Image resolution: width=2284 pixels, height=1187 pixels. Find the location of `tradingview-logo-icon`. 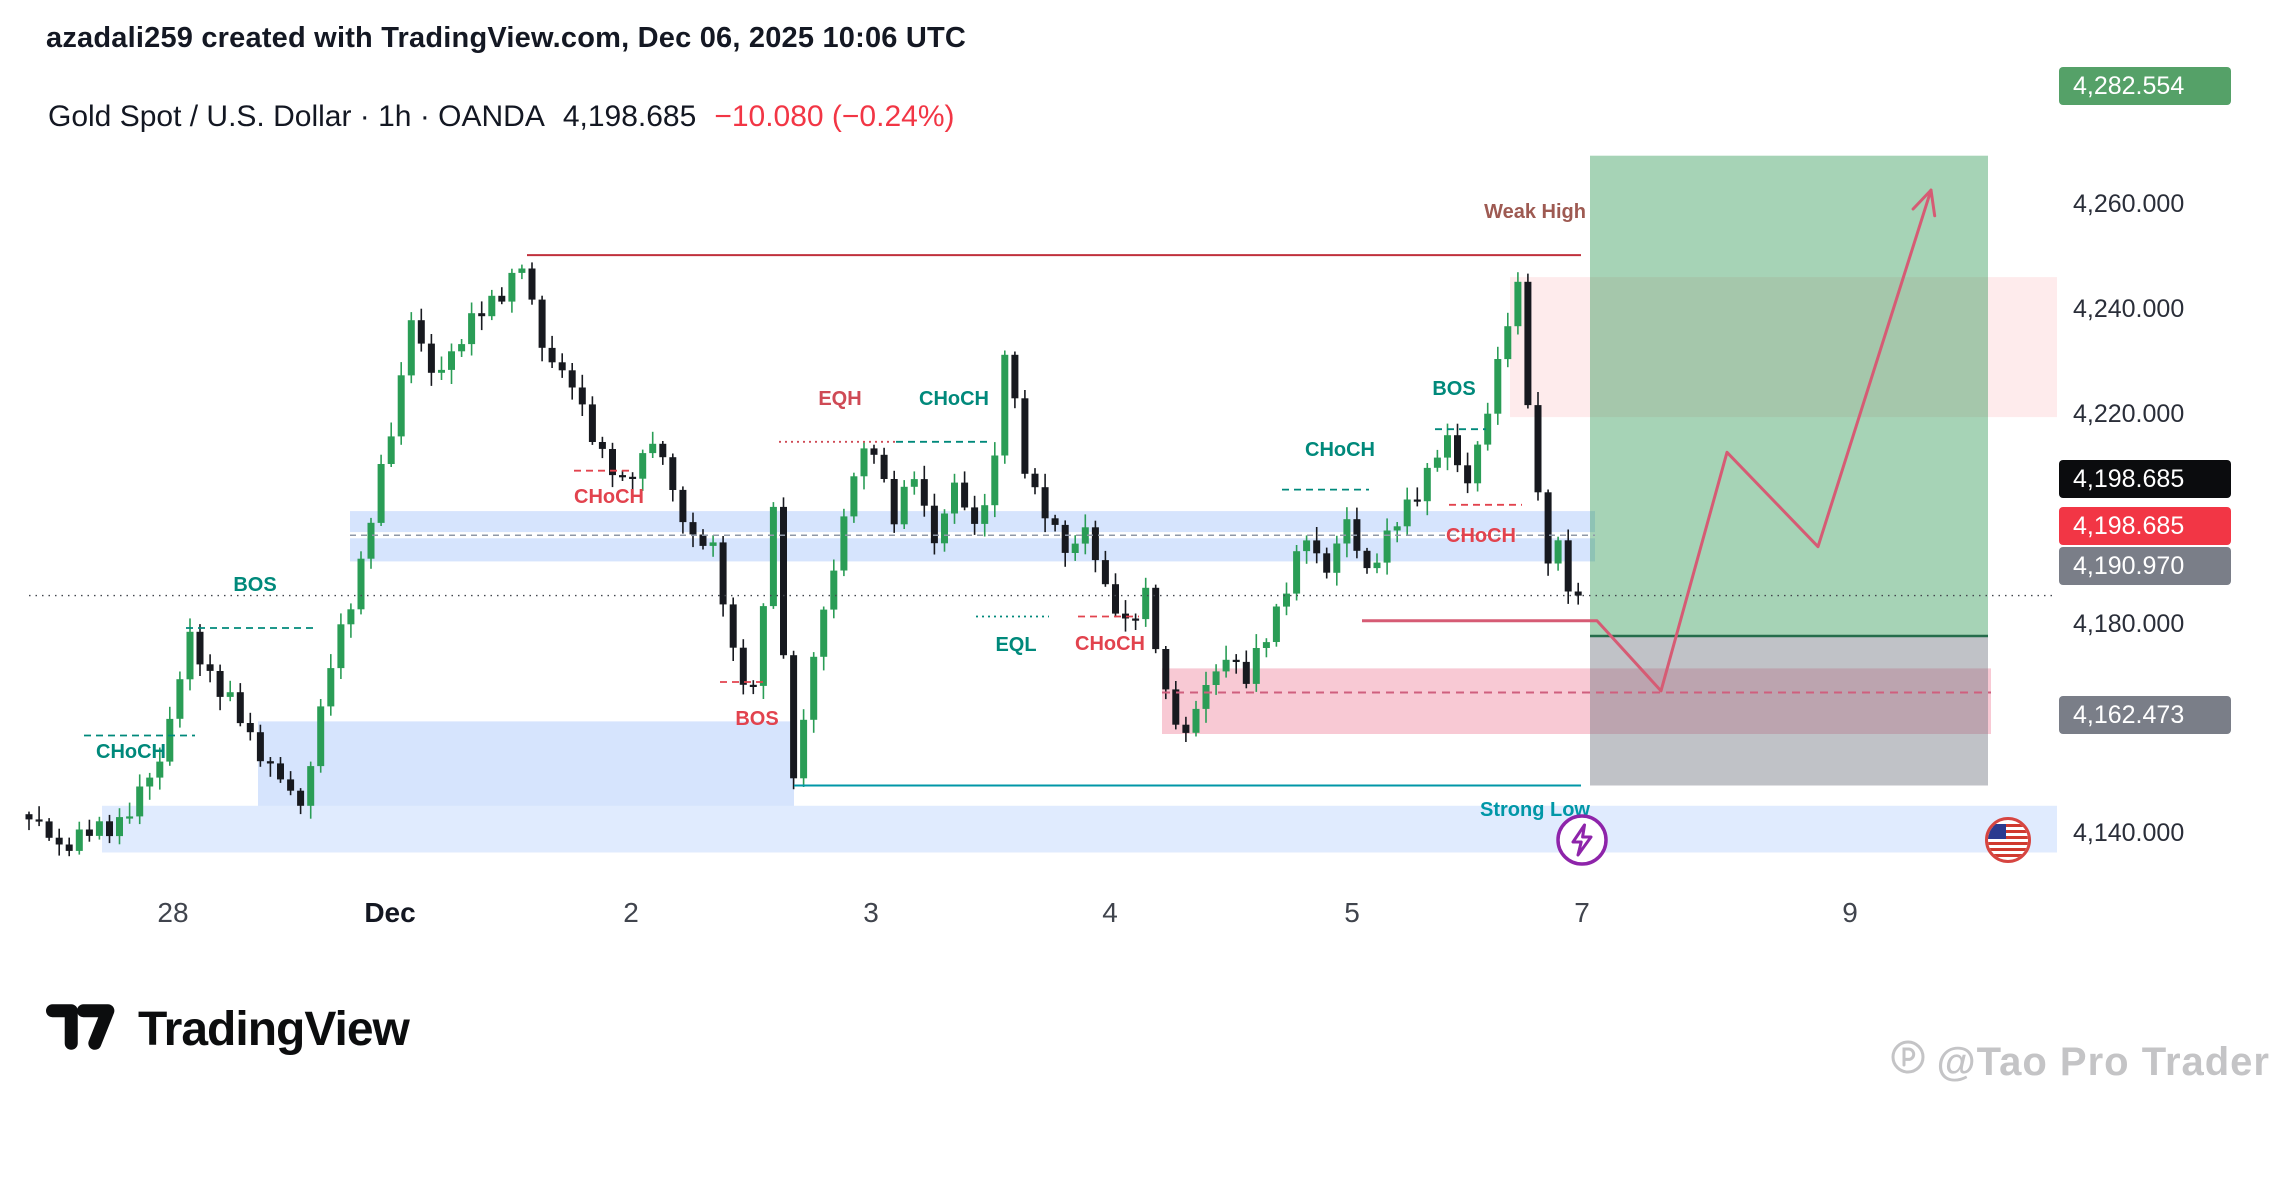

tradingview-logo-icon is located at coordinates (81, 1029).